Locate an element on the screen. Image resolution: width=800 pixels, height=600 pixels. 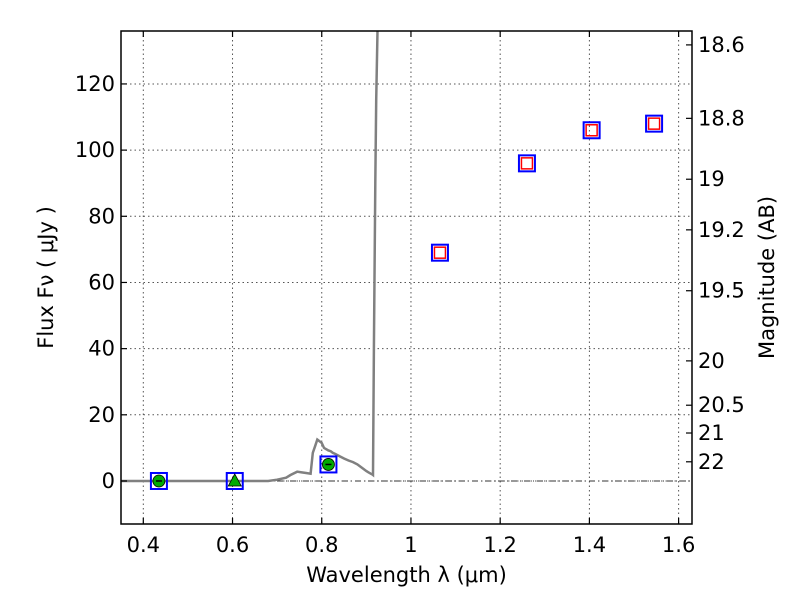
right-tick-label: 22 is located at coordinates (711, 462).